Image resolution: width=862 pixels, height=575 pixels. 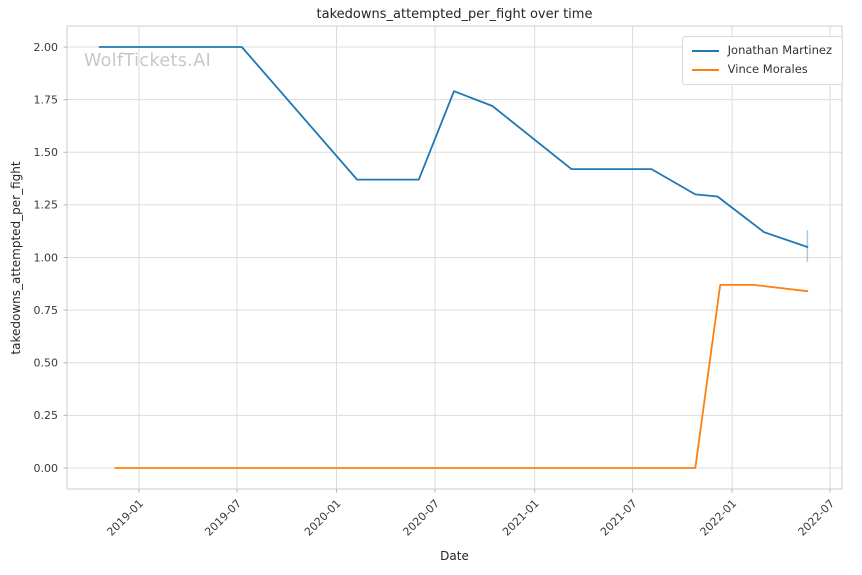 I want to click on legend-label: Vince Morales, so click(x=767, y=68).